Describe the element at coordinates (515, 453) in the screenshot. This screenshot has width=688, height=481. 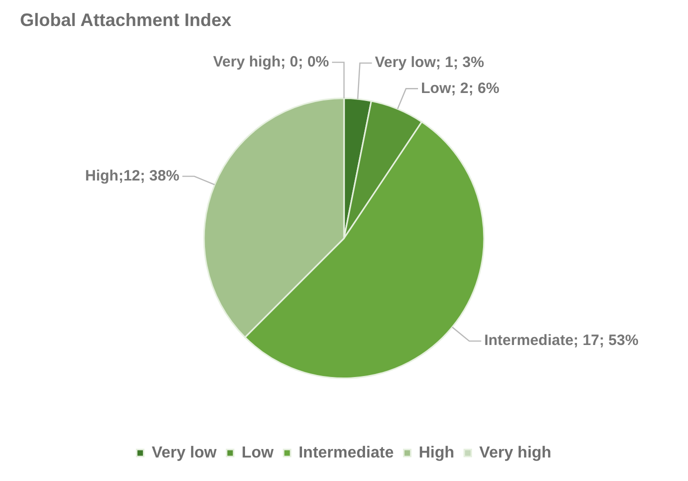
I see `legend-label: Very high` at that location.